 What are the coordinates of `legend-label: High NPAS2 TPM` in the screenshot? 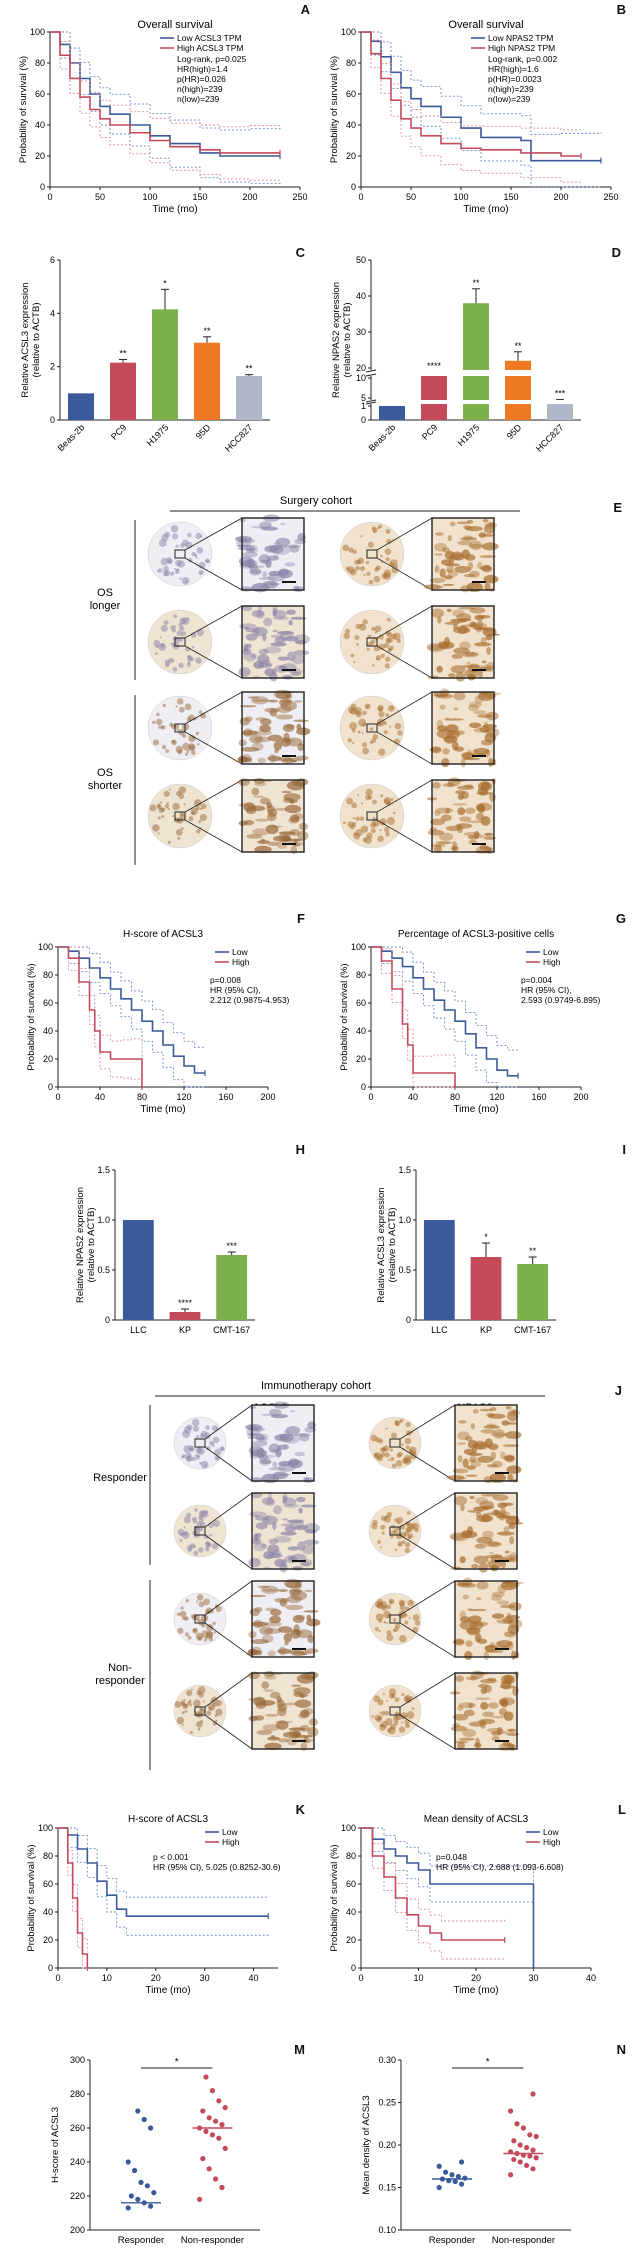 It's located at (521, 48).